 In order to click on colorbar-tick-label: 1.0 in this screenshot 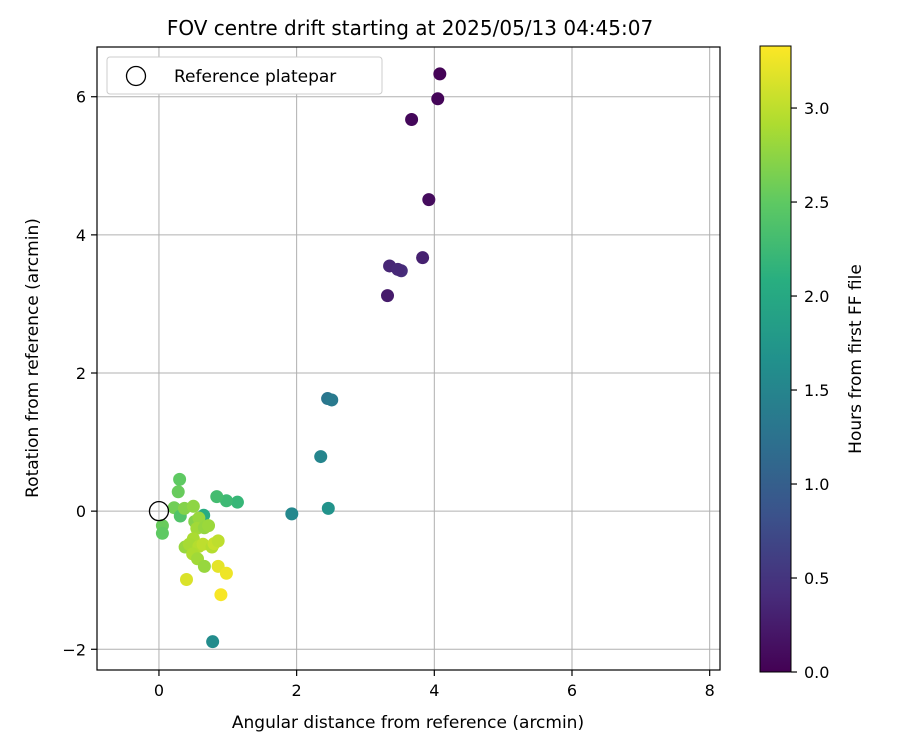, I will do `click(816, 484)`.